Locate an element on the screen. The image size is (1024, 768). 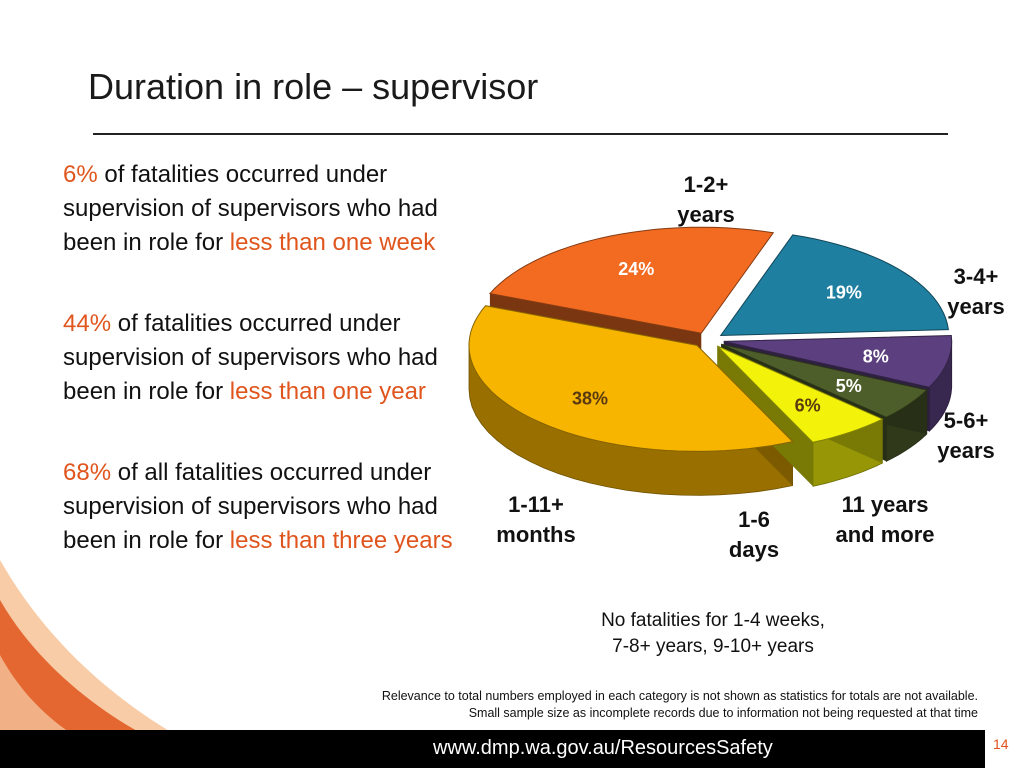
footer-bar is located at coordinates (492, 749).